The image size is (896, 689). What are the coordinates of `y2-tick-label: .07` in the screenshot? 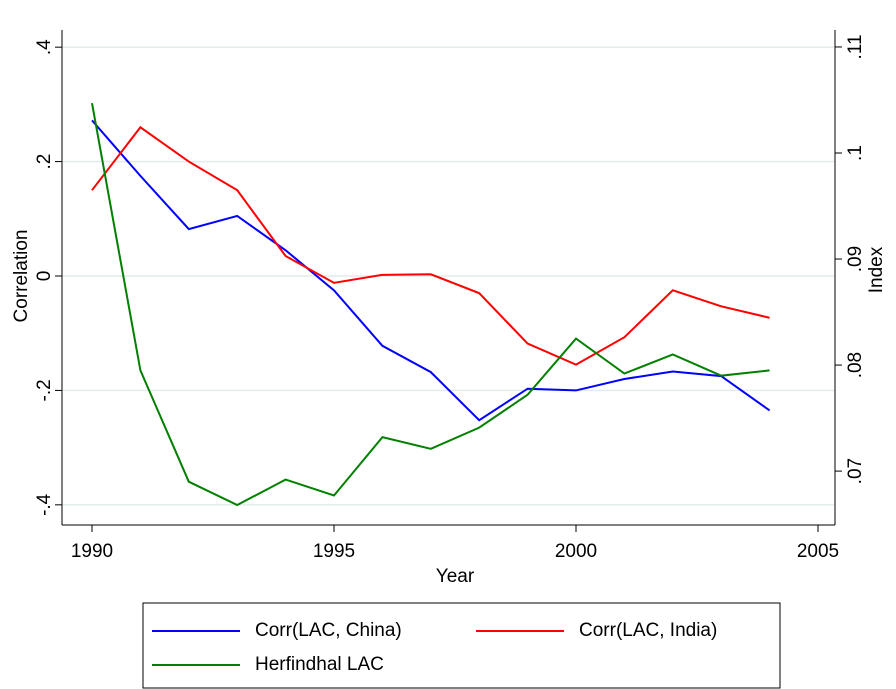 It's located at (855, 471).